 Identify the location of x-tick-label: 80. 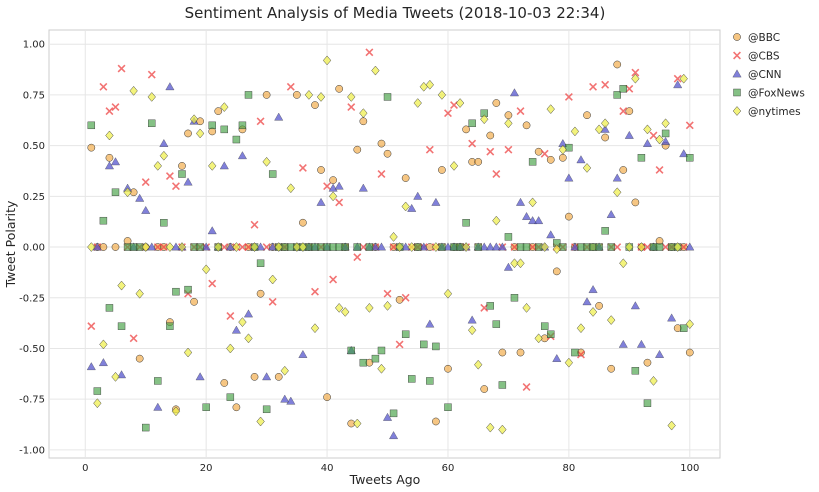
(569, 468).